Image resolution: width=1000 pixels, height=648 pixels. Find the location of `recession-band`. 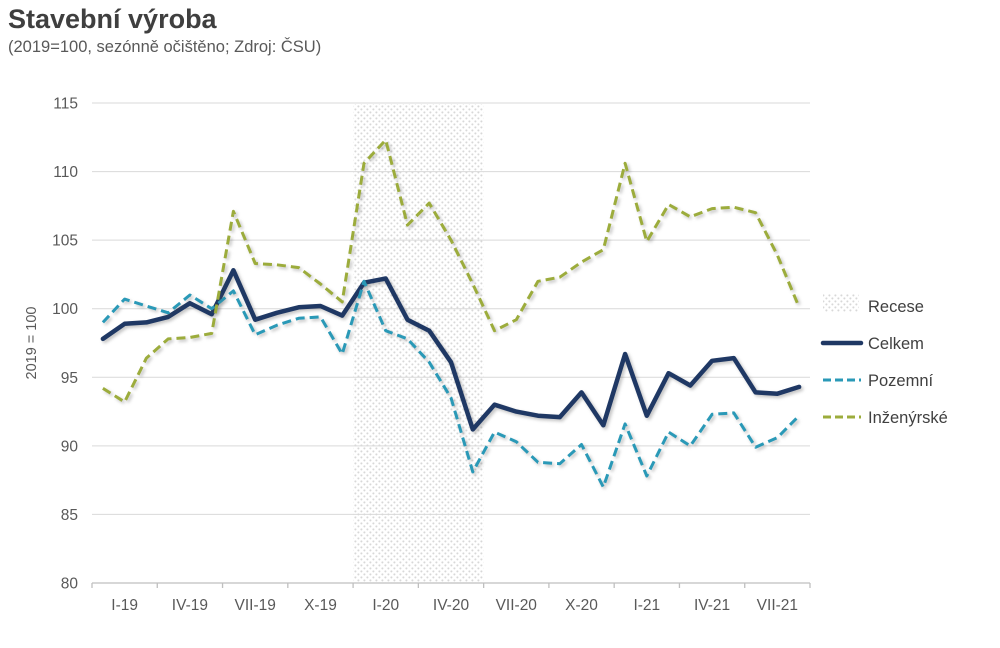

recession-band is located at coordinates (418, 343).